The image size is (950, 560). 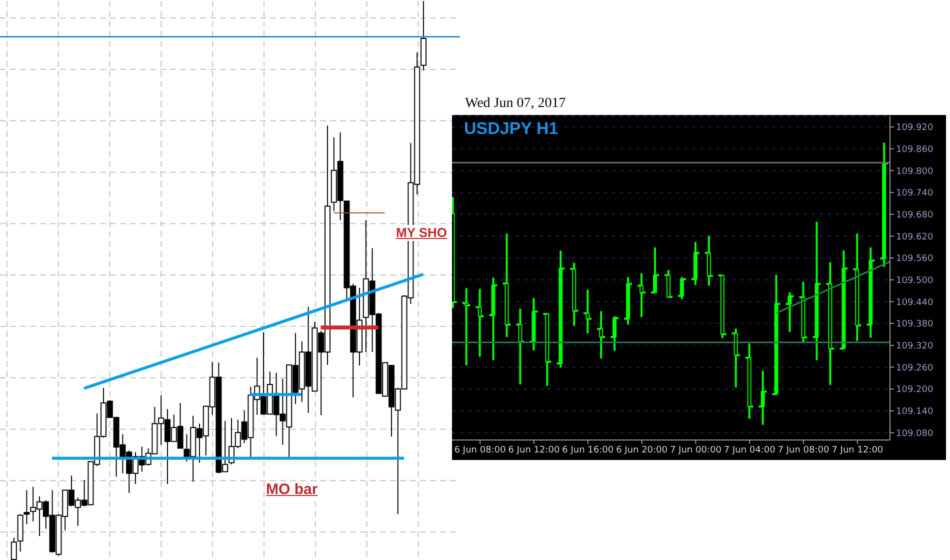 I want to click on y-tick-label: 109.920, so click(x=915, y=128).